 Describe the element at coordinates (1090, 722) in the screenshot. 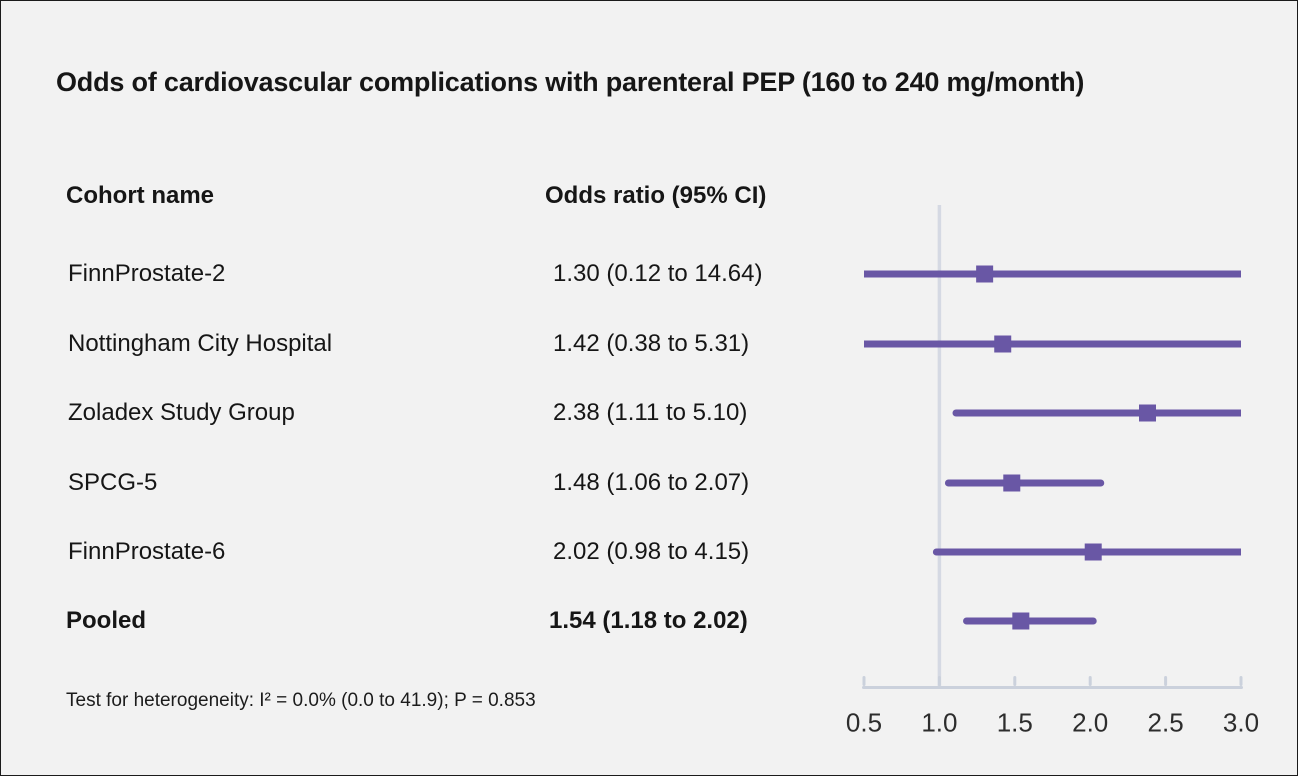

I see `x-axis-tick-label: 2.0` at that location.